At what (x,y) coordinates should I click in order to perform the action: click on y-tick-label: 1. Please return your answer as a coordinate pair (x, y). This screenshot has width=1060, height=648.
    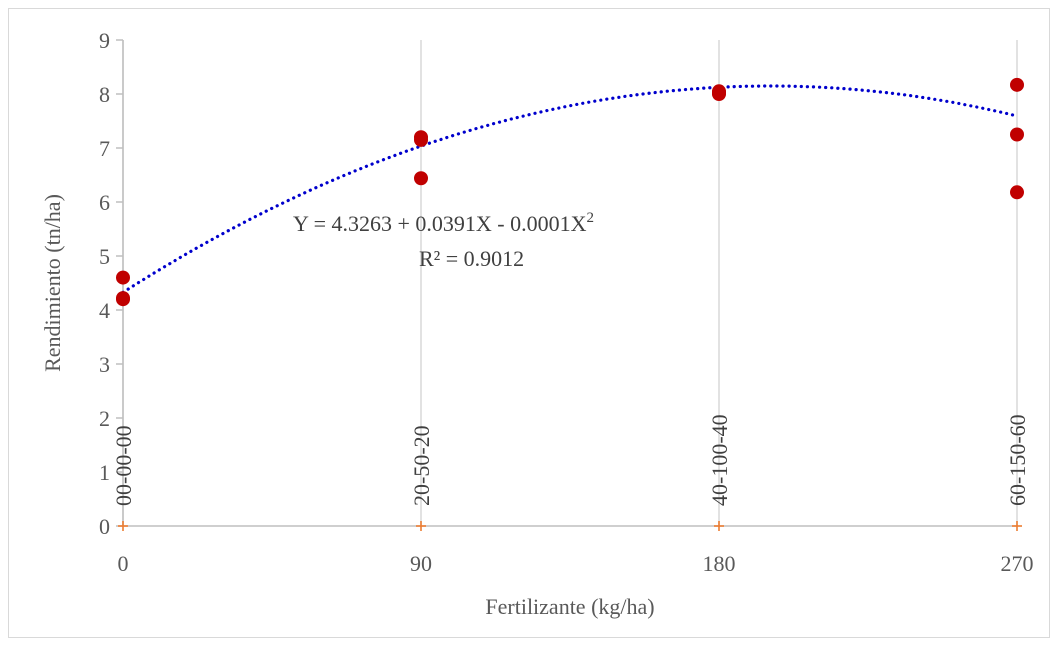
    Looking at the image, I should click on (104, 472).